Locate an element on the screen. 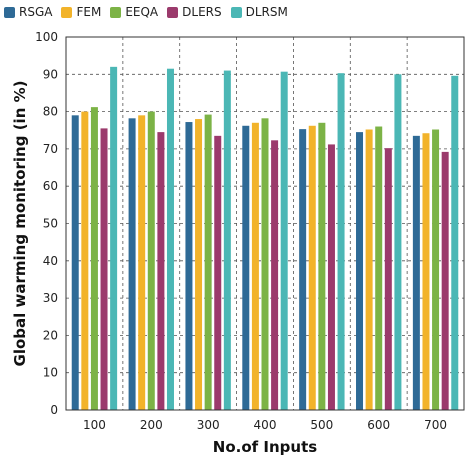  y-tick-label: 50 is located at coordinates (50, 224).